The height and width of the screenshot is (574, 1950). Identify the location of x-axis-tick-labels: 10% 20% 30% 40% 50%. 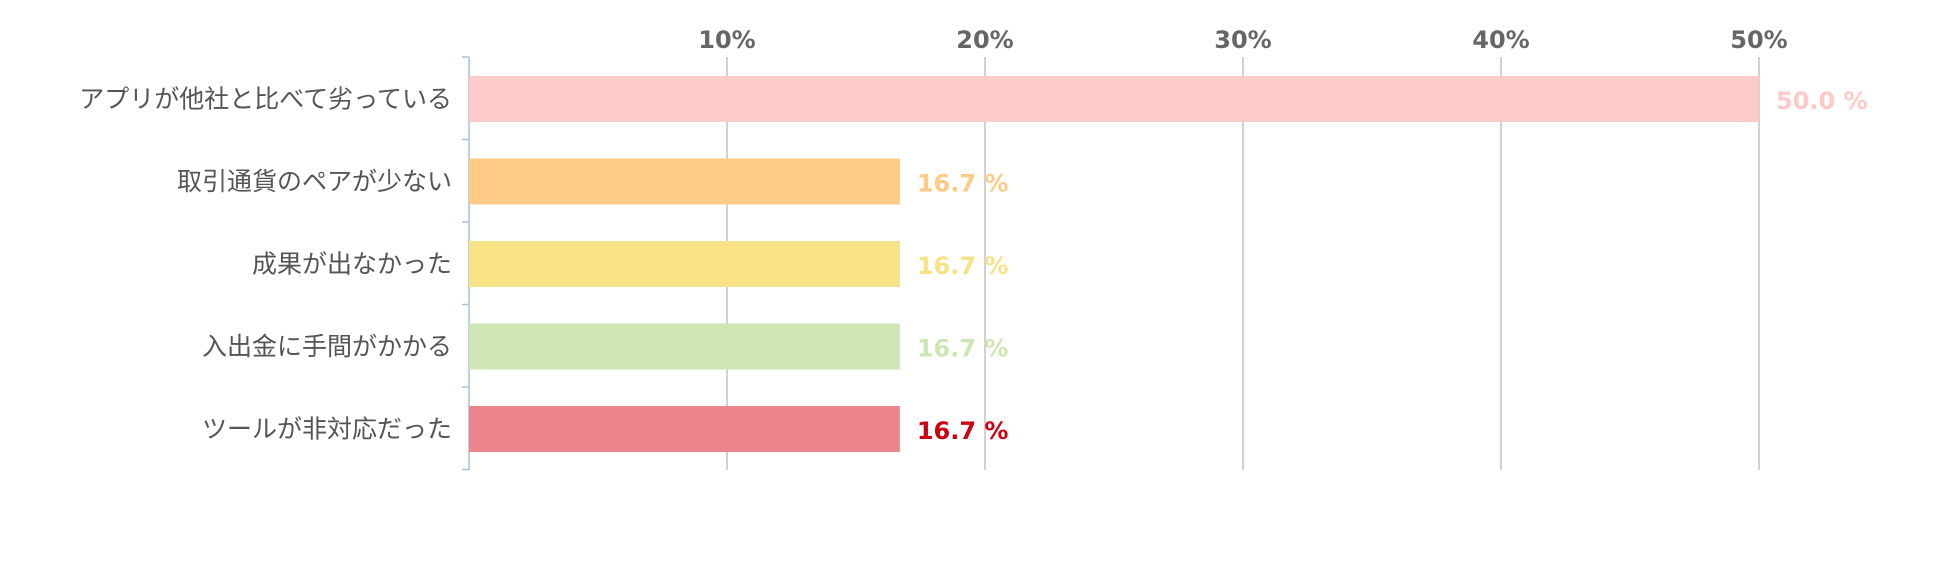
(1242, 40).